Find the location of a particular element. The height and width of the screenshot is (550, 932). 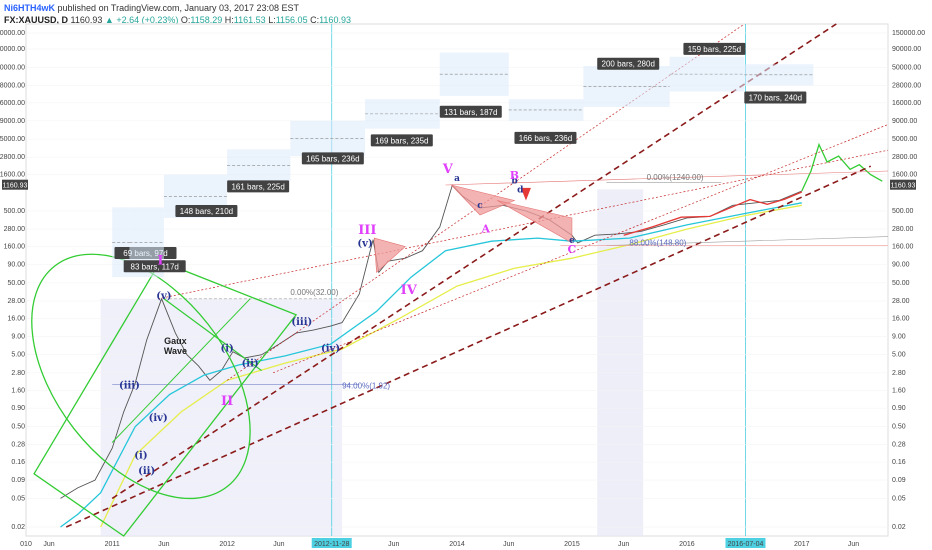

shaded-region-wave-i is located at coordinates (221, 417).